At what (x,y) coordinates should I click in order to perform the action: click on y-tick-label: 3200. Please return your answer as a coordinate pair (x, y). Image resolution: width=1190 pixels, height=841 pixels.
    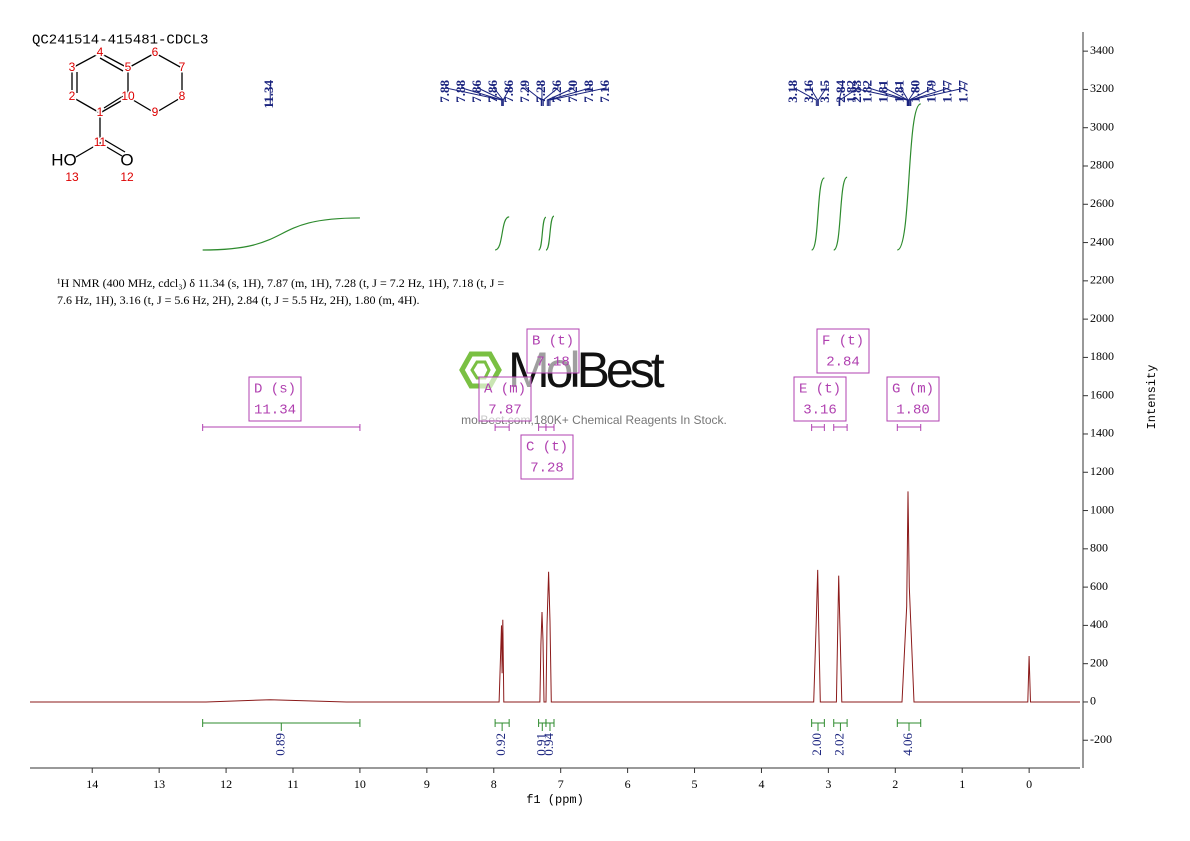
    Looking at the image, I should click on (1102, 88).